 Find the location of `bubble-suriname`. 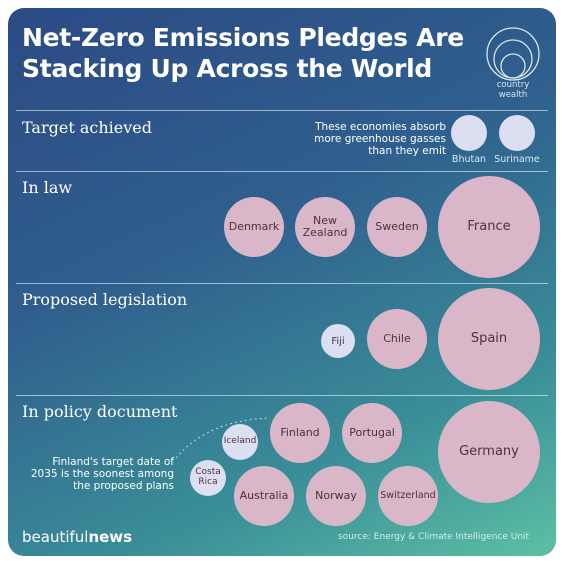

bubble-suriname is located at coordinates (517, 133).